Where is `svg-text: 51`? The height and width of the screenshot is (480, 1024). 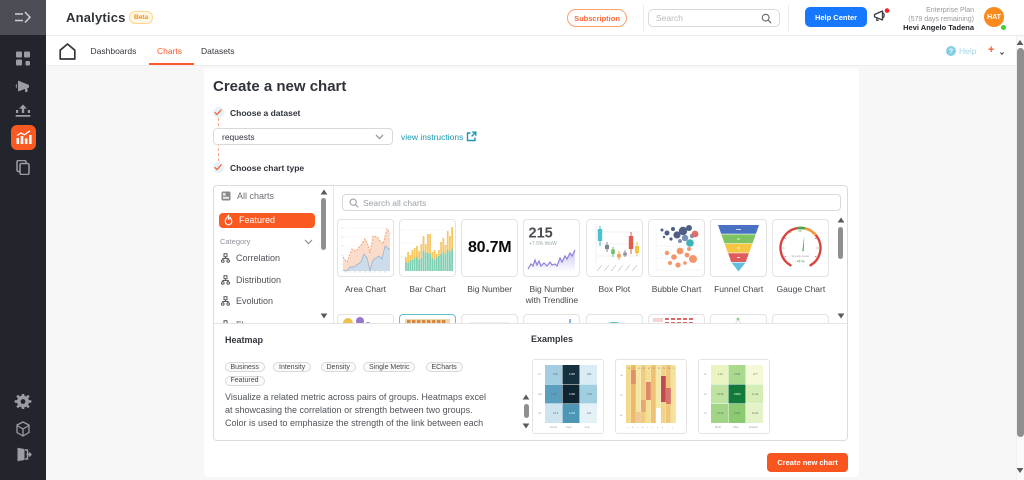 svg-text: 51 is located at coordinates (659, 369).